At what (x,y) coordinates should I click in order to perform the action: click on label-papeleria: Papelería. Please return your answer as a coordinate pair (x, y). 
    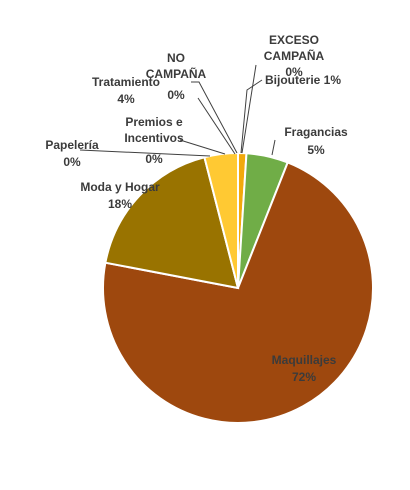
    Looking at the image, I should click on (72, 145).